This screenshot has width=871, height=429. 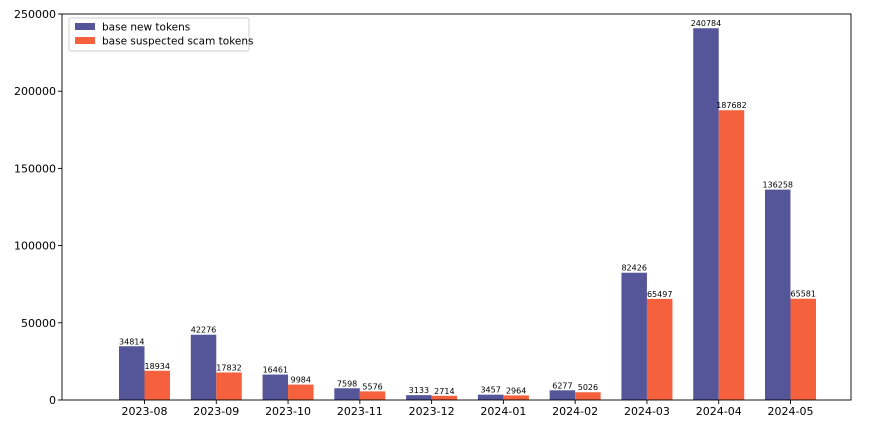 What do you see at coordinates (35, 168) in the screenshot?
I see `y-tick-label: 150000` at bounding box center [35, 168].